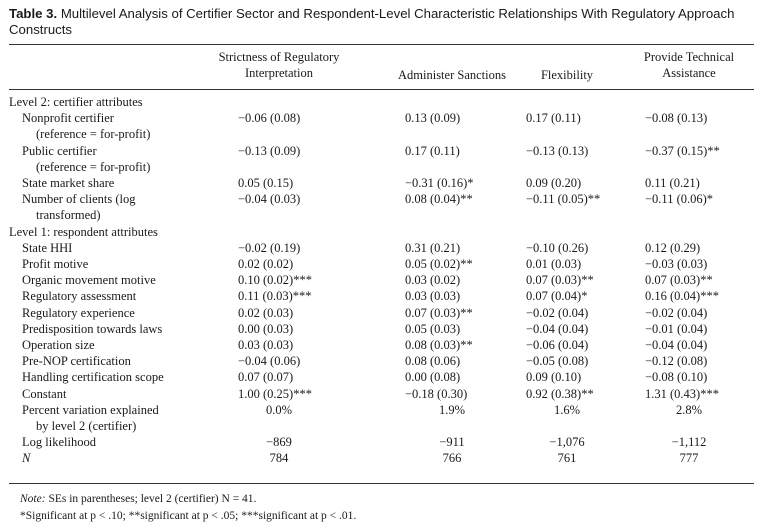 Image resolution: width=762 pixels, height=527 pixels. I want to click on note-label: Note:, so click(33, 499).